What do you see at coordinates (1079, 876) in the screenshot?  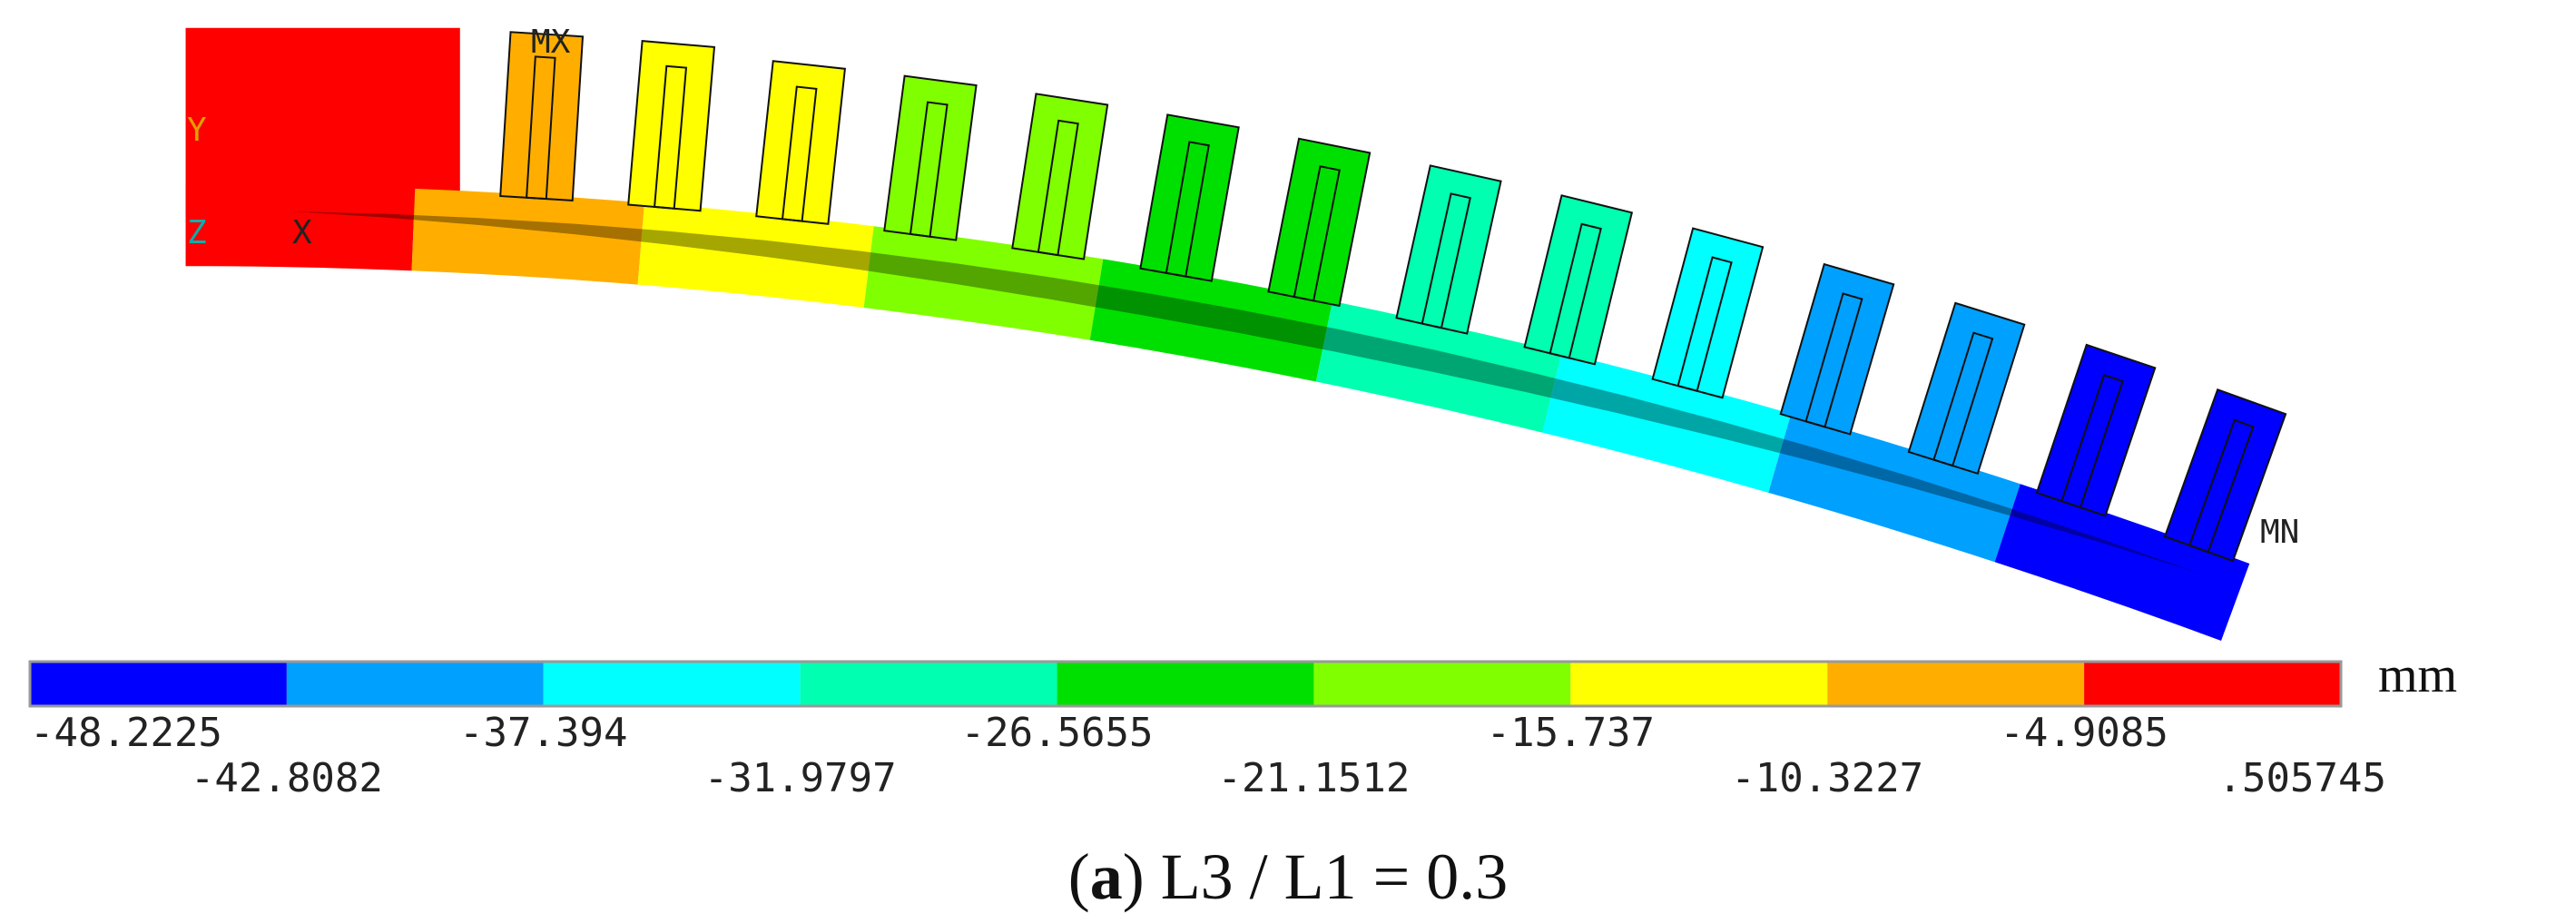 I see `caption-open: (` at bounding box center [1079, 876].